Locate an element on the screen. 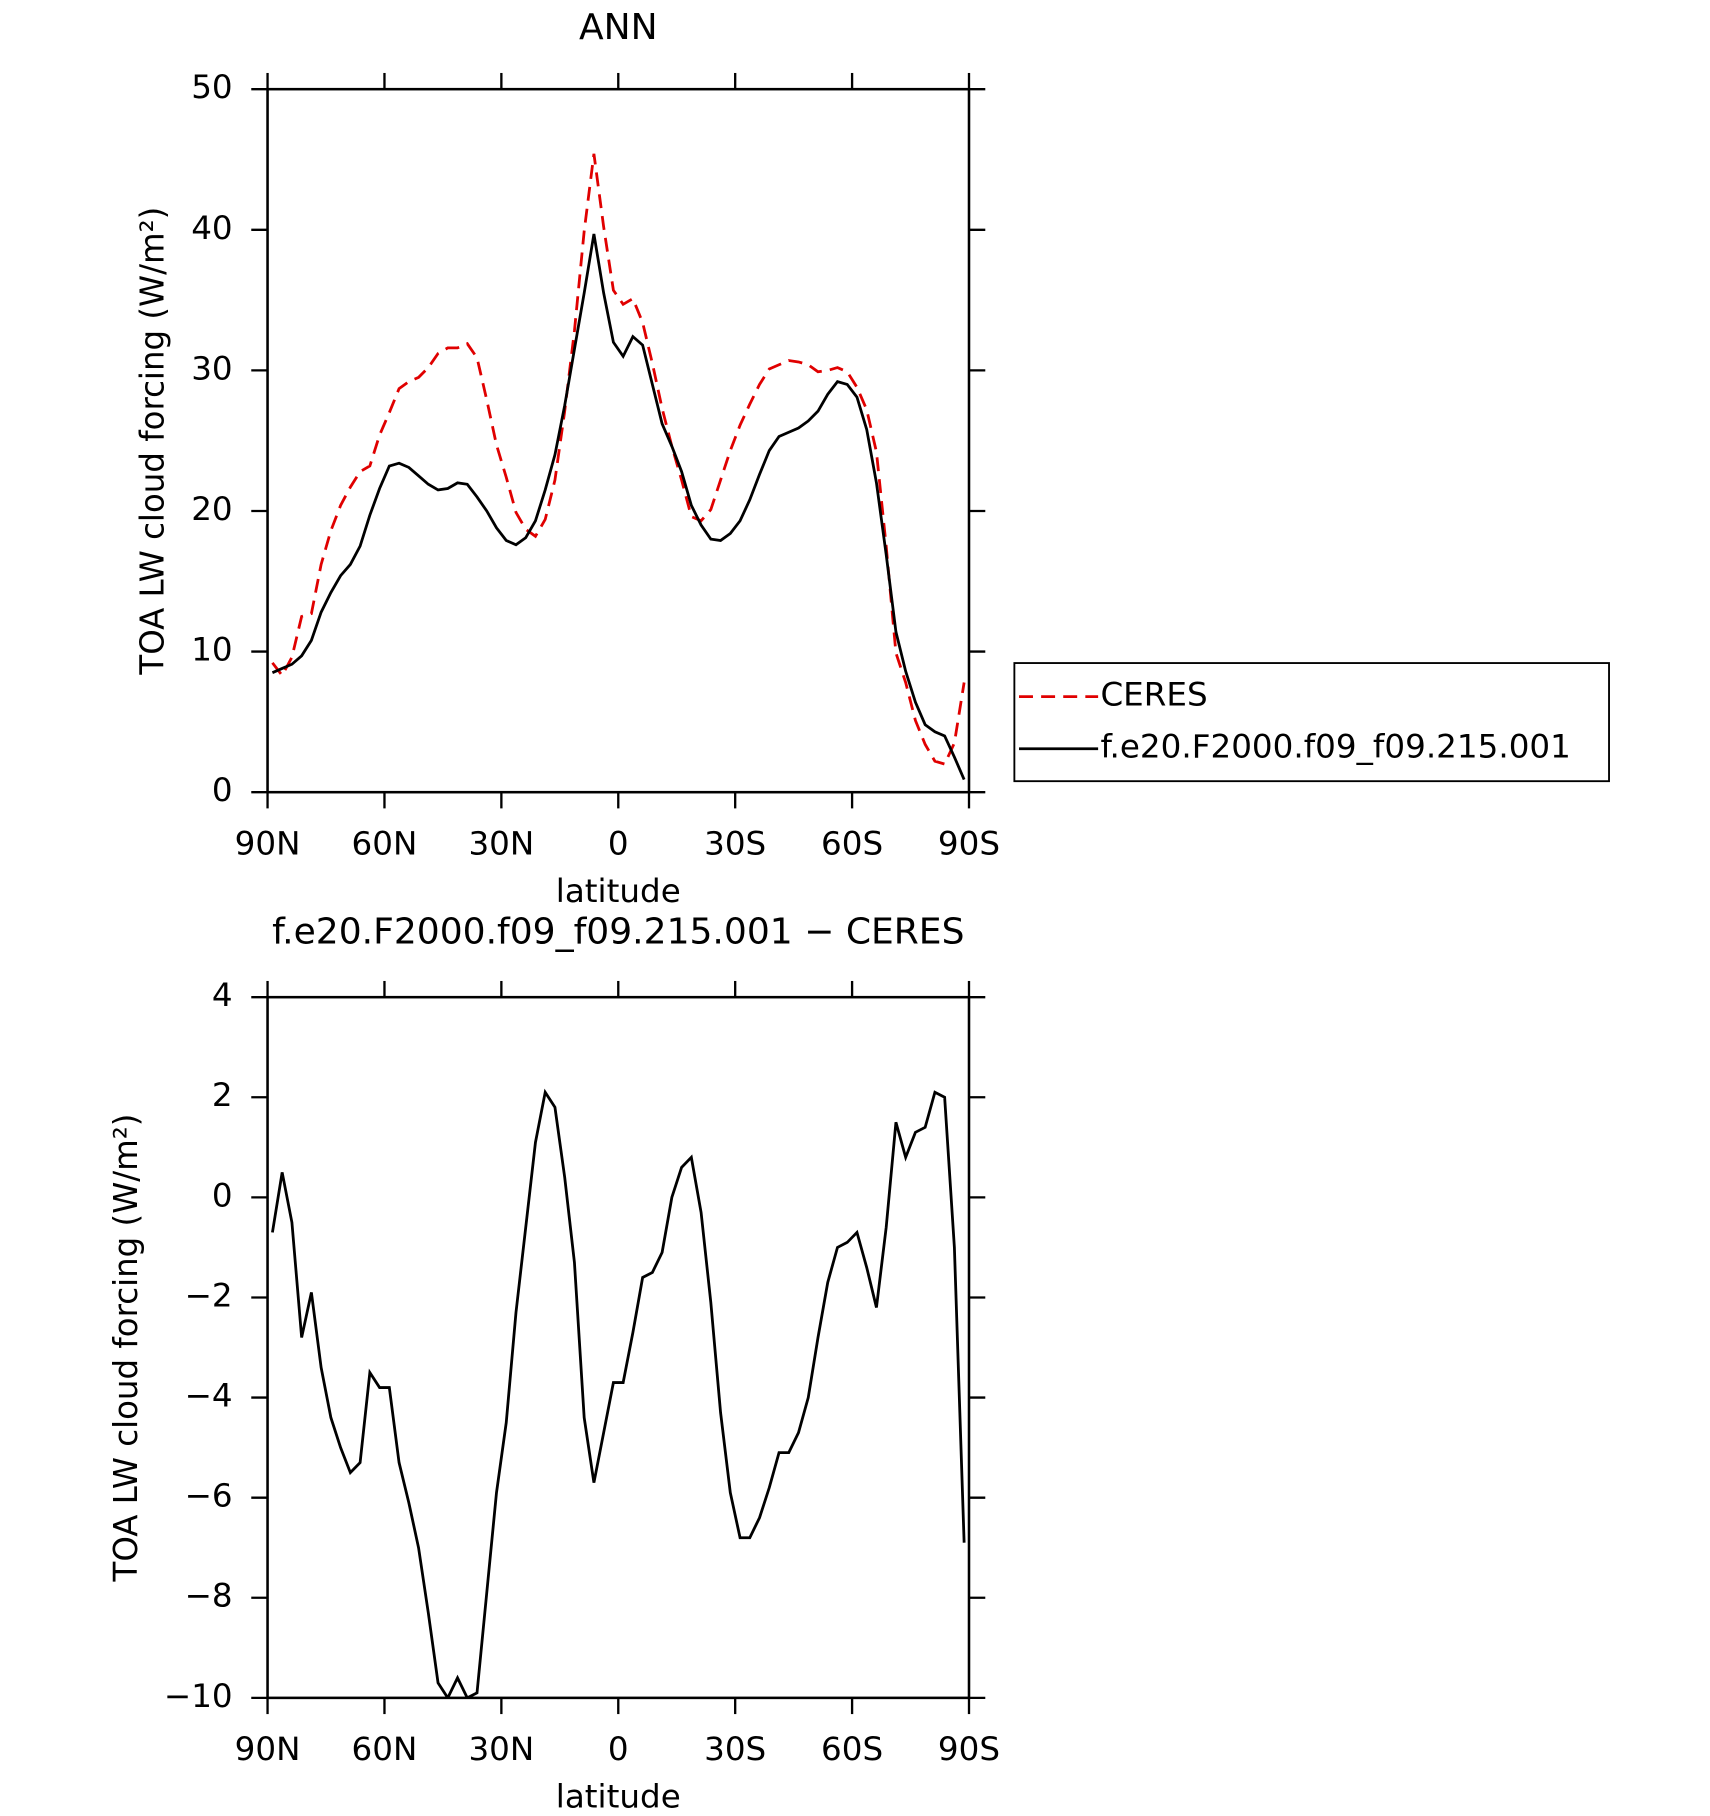 This screenshot has height=1816, width=1710. y-tick-label: 20 is located at coordinates (211, 509).